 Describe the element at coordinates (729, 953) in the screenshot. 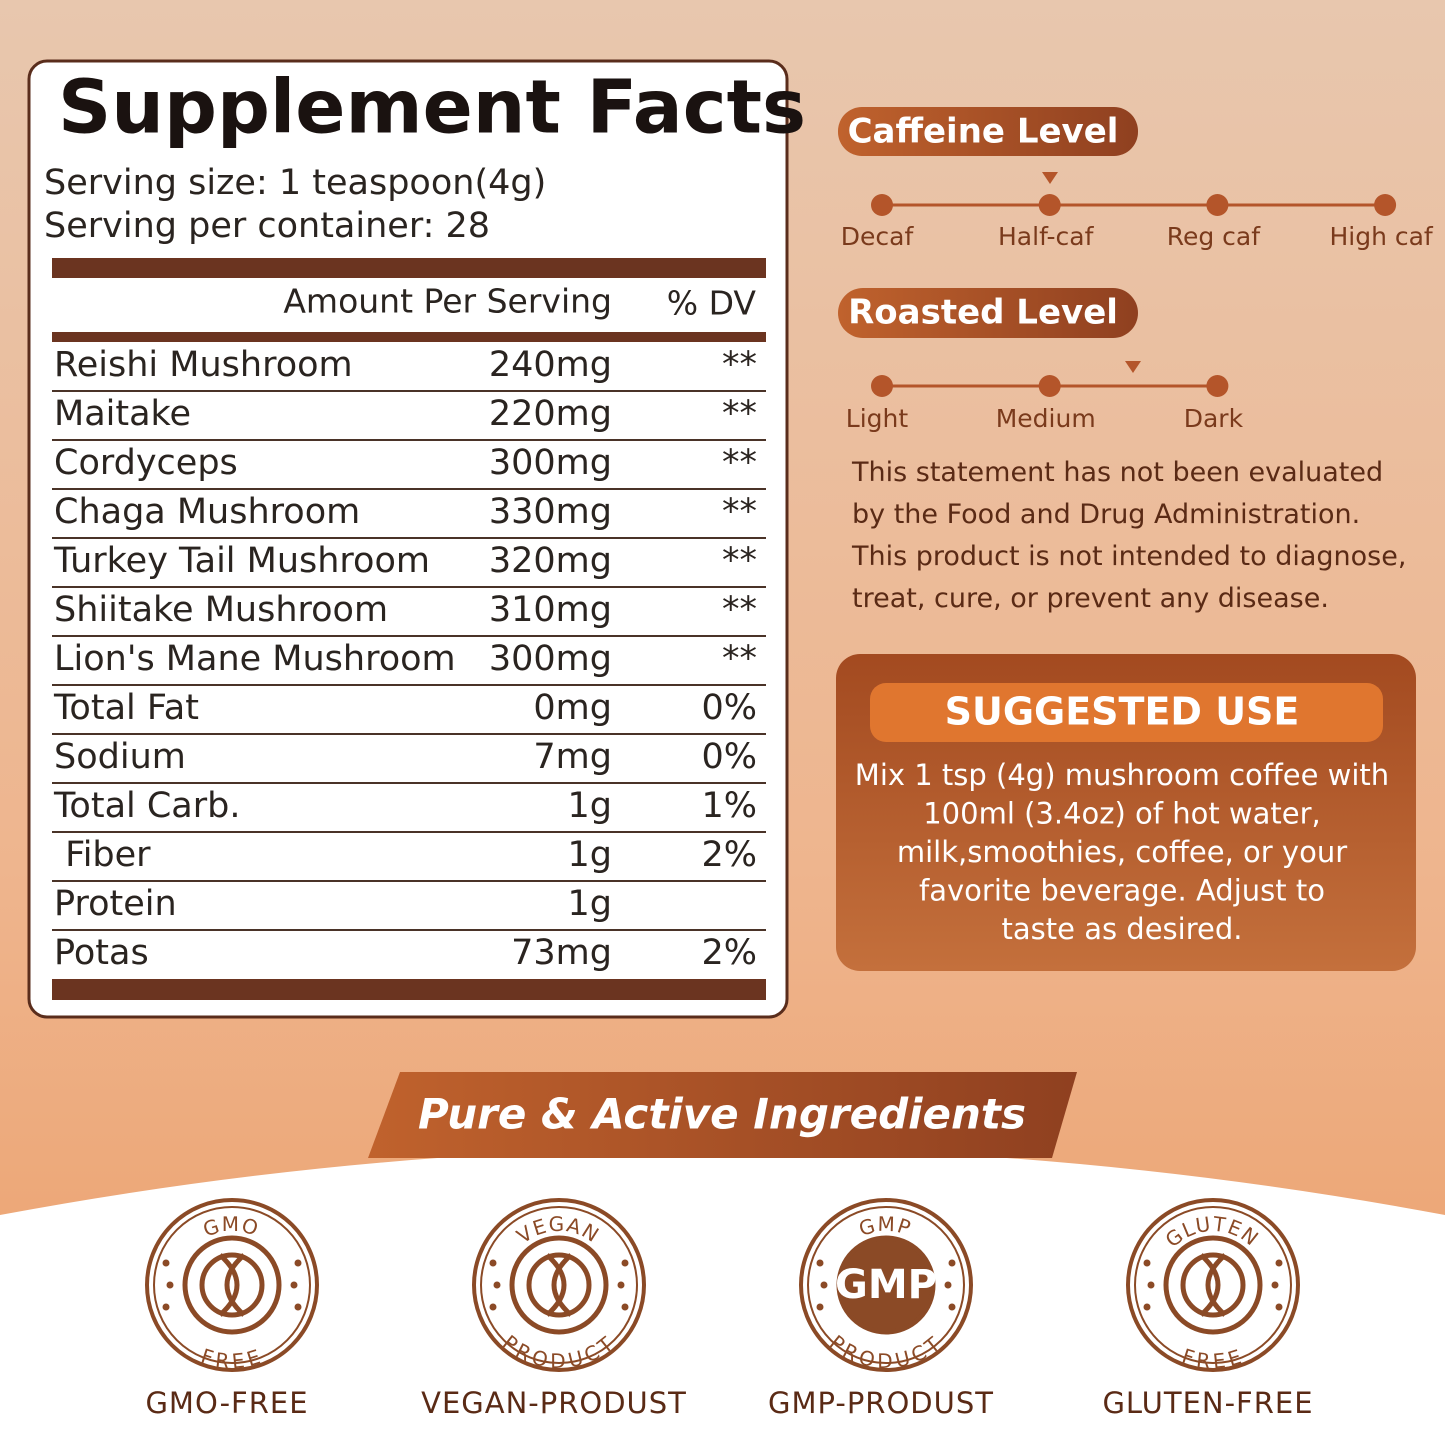

I see `row-dv: 2%` at that location.